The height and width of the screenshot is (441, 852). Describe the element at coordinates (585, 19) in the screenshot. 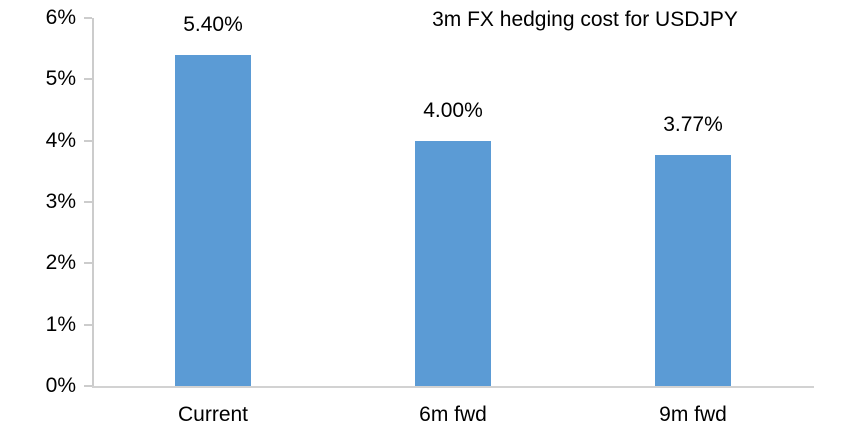

I see `chart-title: 3m FX hedging cost for USDJPY` at that location.